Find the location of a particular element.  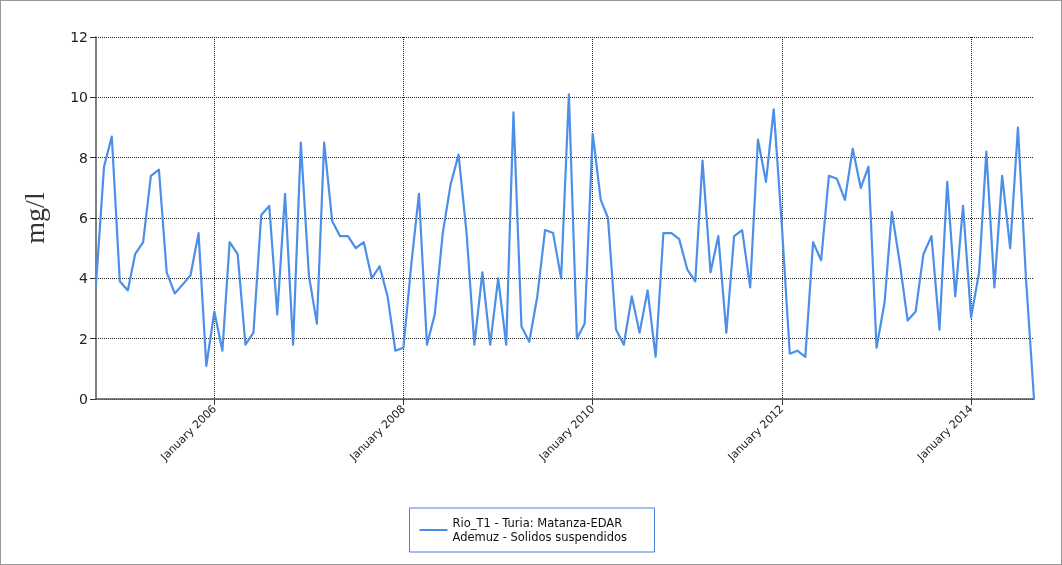

y-tick-label: 10 is located at coordinates (79, 97).